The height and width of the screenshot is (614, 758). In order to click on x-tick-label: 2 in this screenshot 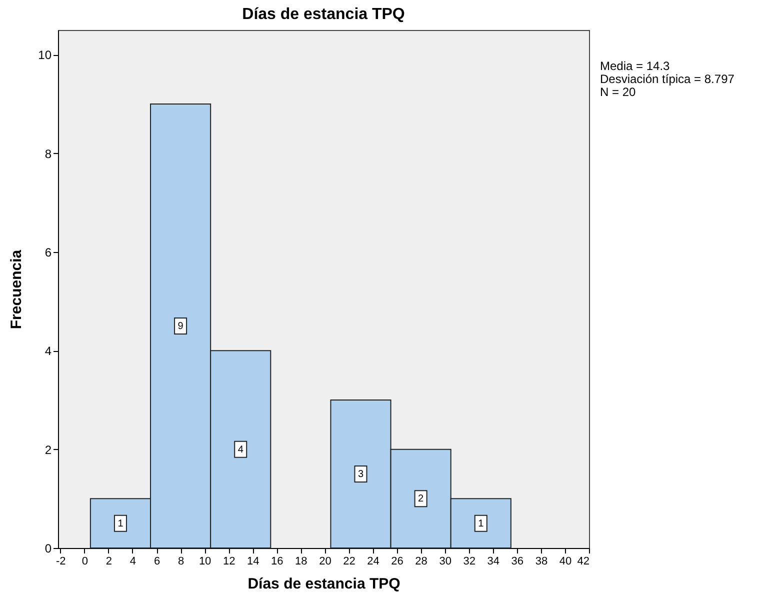, I will do `click(109, 562)`.